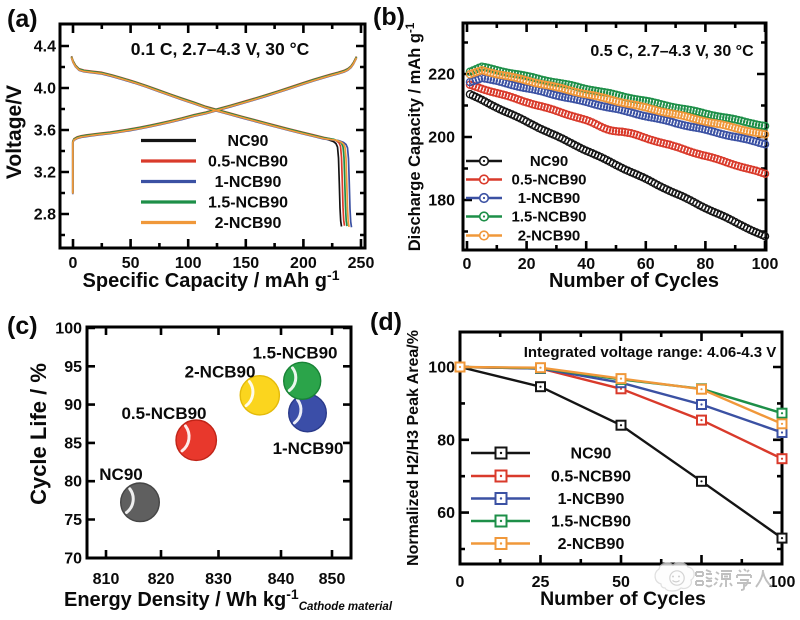  I want to click on svg-text: 3.6, so click(45, 131).